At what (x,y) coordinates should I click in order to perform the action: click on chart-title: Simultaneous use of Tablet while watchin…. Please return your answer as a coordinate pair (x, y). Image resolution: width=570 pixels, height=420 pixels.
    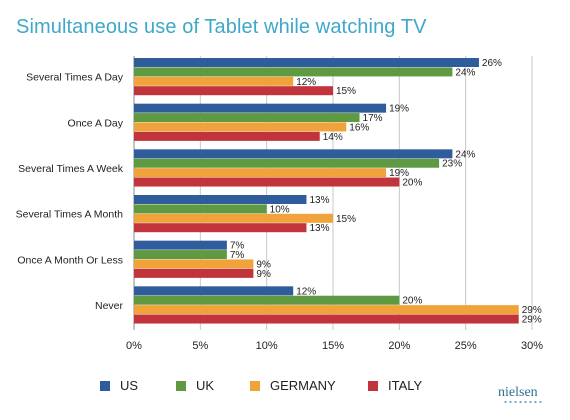
    Looking at the image, I should click on (221, 27).